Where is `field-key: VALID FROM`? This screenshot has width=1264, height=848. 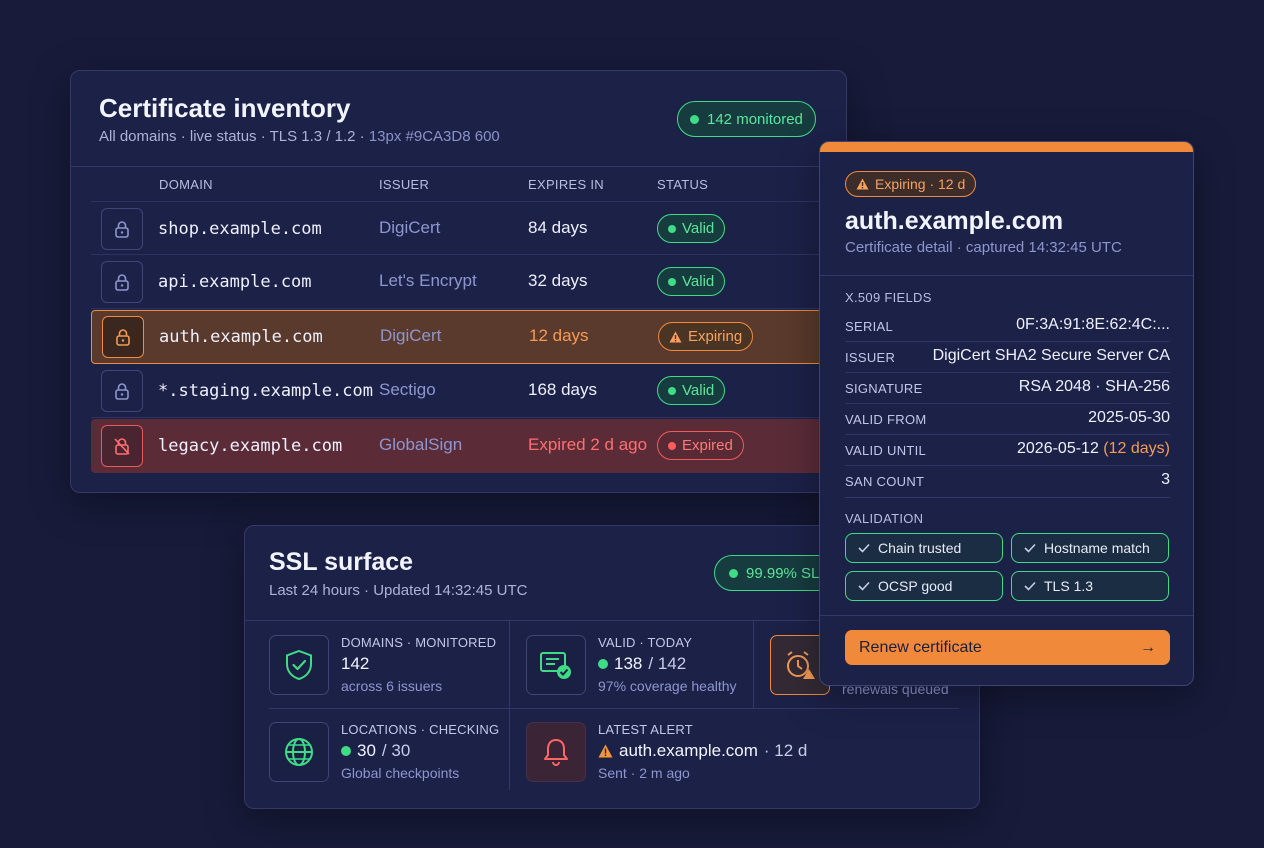
field-key: VALID FROM is located at coordinates (886, 419).